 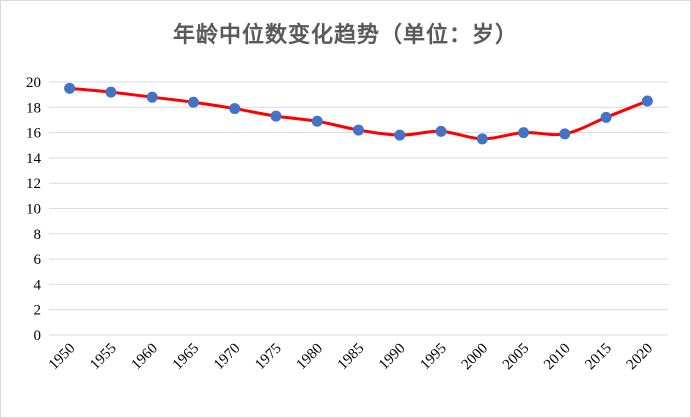 What do you see at coordinates (268, 357) in the screenshot?
I see `x-tick-label: 1975` at bounding box center [268, 357].